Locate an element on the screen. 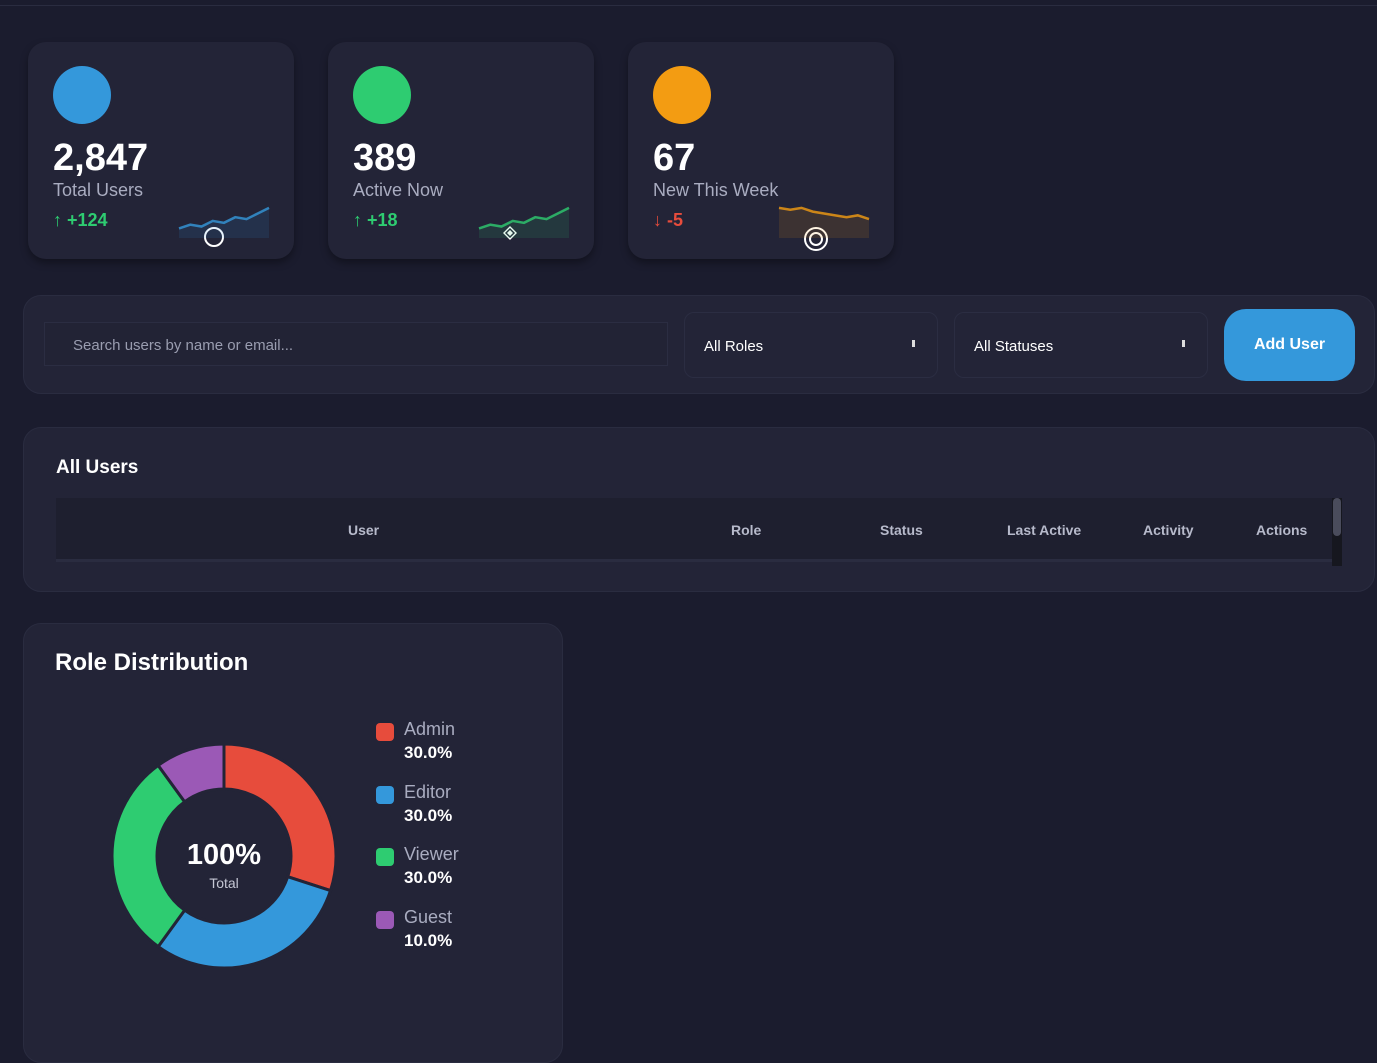 The image size is (1377, 1063). role-distribution-title: Role Distribution is located at coordinates (152, 662).